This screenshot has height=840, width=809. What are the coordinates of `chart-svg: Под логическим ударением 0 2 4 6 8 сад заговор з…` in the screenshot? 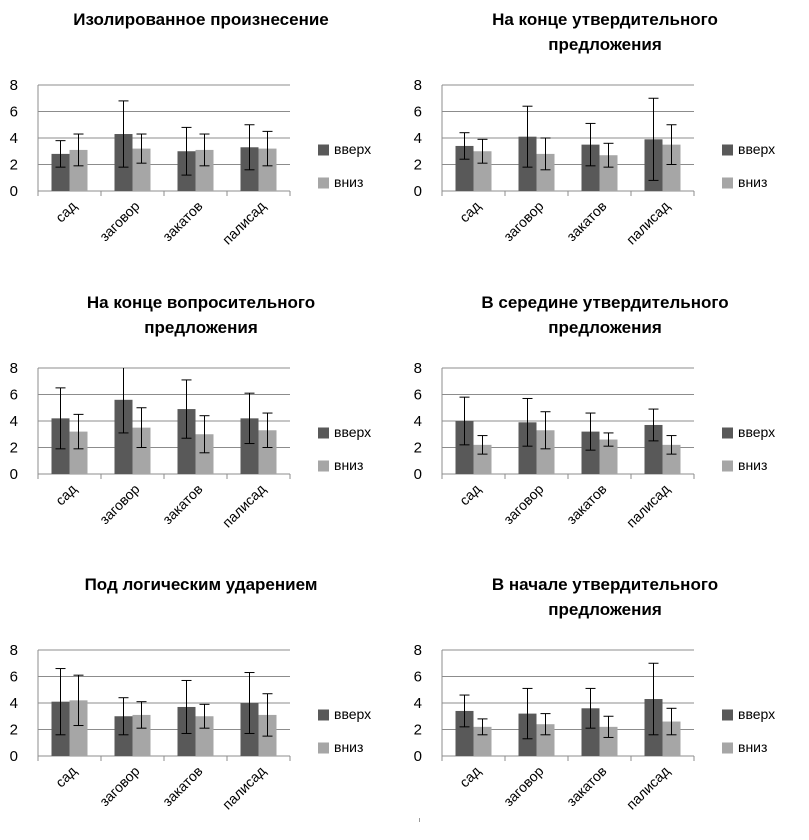 It's located at (190, 694).